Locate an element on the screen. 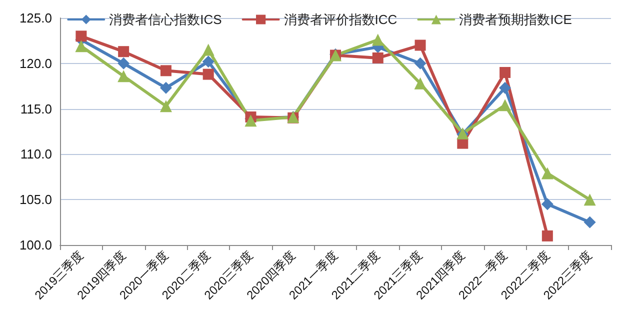  legend-label: 消费者信心指数ICS is located at coordinates (165, 19).